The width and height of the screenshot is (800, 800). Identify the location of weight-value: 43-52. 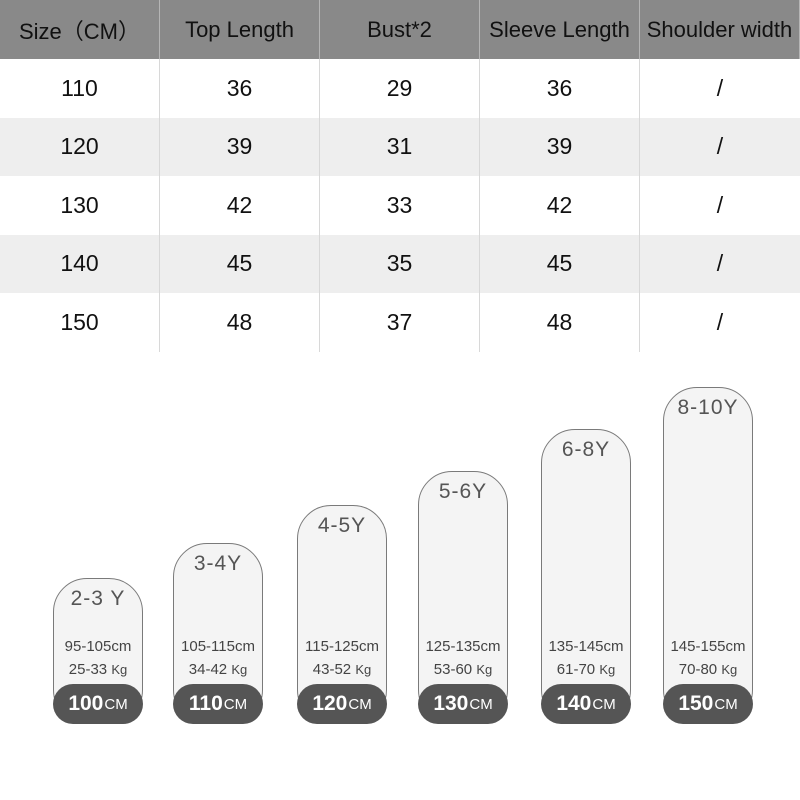
(332, 669).